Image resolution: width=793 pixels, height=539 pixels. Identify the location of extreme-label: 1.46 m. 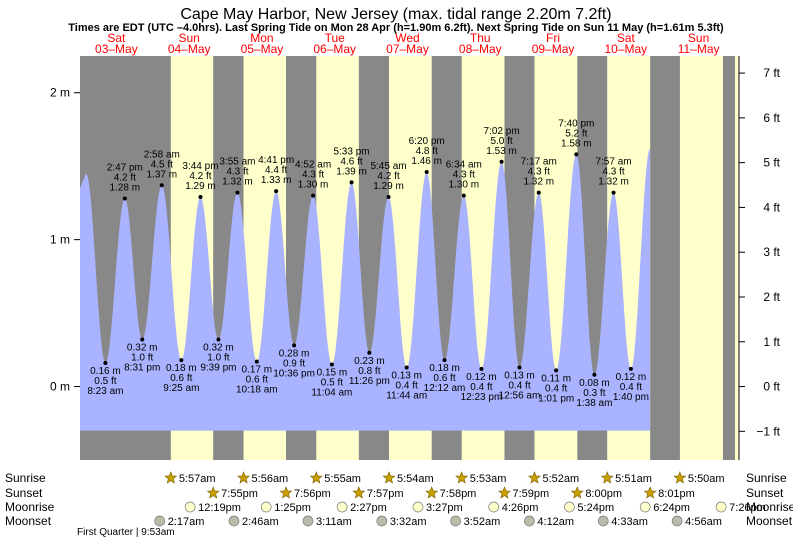
(426, 161).